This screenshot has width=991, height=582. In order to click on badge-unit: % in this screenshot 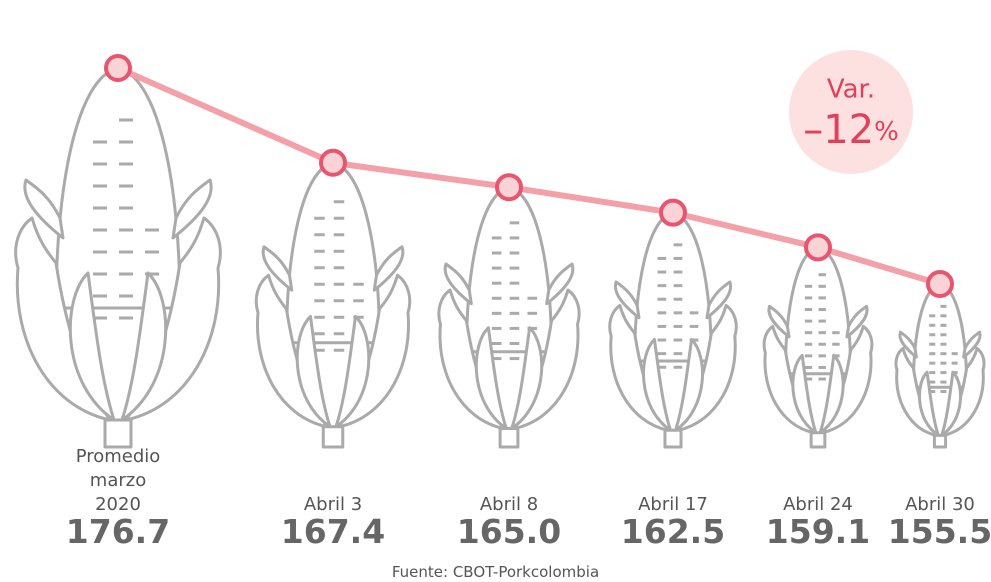, I will do `click(886, 132)`.